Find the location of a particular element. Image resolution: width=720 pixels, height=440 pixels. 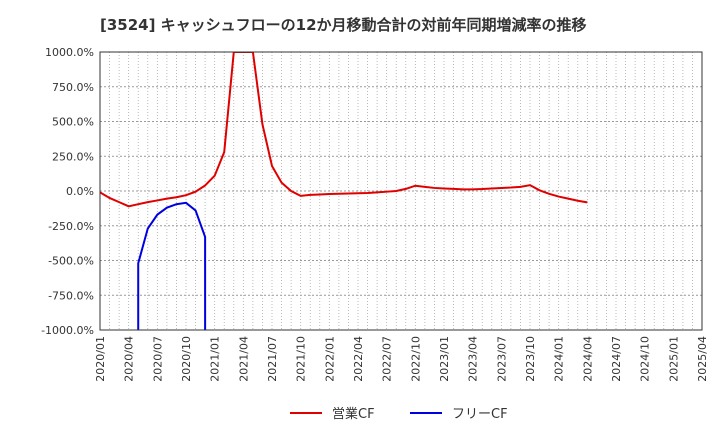

x-tick-label: 2023/01 is located at coordinates (444, 359).